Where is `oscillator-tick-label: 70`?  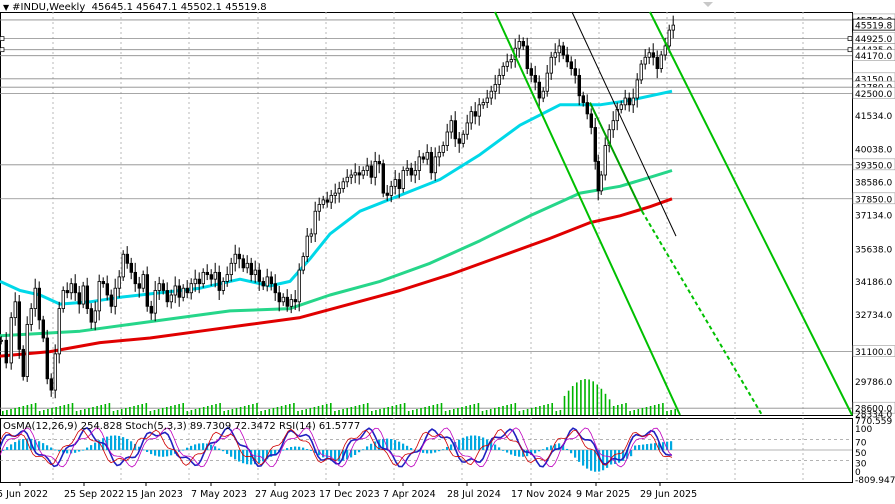
oscillator-tick-label: 70 is located at coordinates (861, 444).